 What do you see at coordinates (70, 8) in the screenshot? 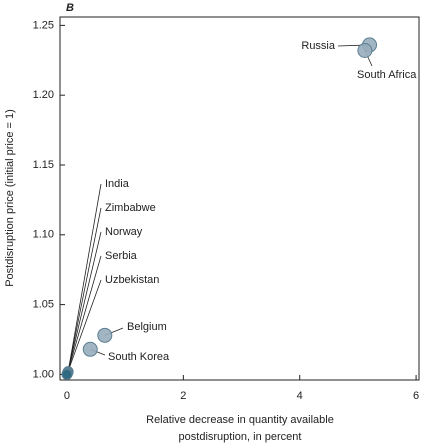
I see `chart-title: B` at bounding box center [70, 8].